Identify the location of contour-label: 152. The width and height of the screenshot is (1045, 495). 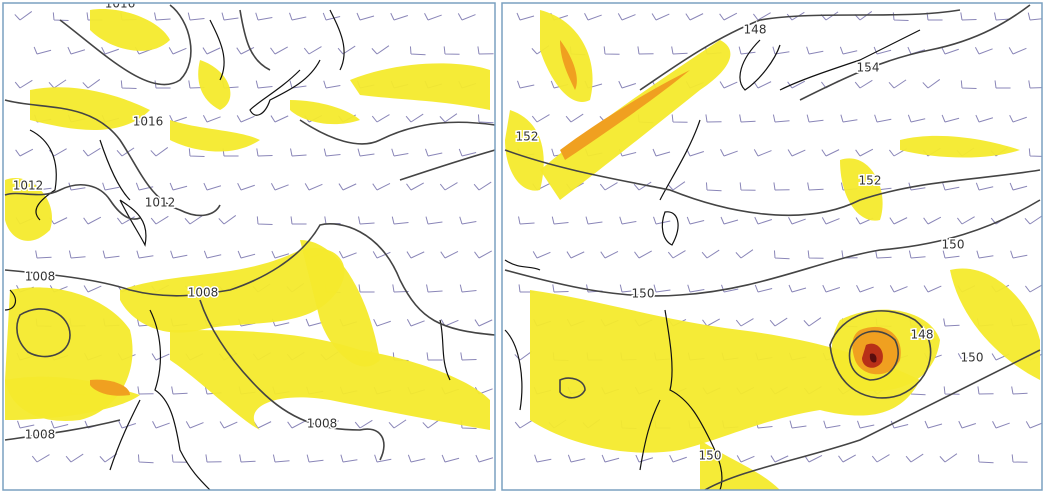
(527, 137).